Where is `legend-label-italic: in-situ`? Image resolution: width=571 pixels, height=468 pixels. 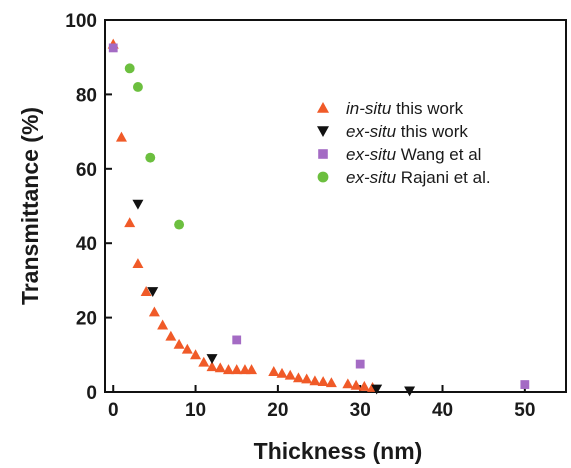 legend-label-italic: in-situ is located at coordinates (369, 108).